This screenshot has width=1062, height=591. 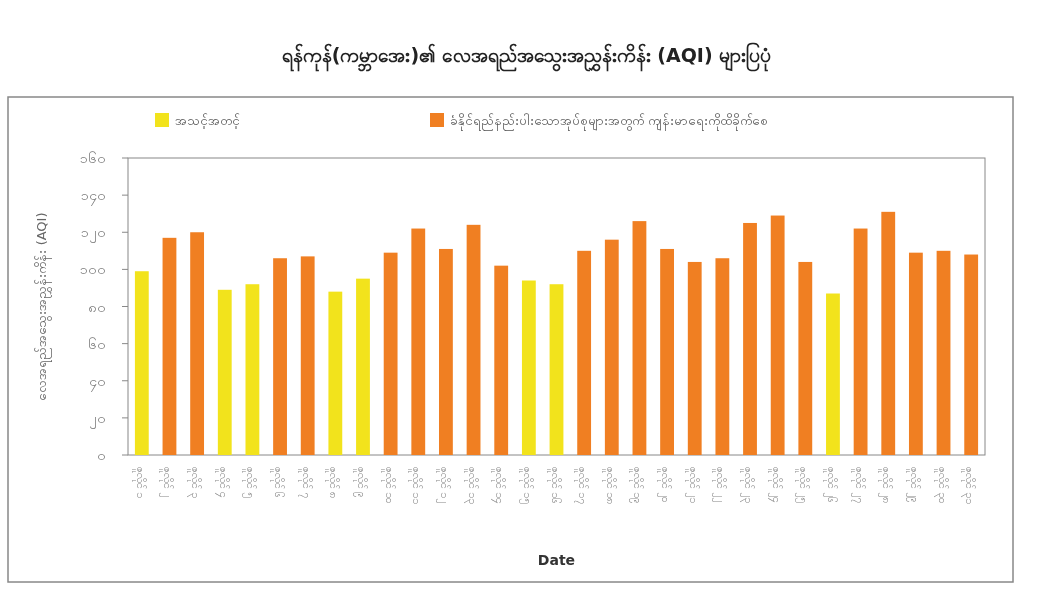 I want to click on y-tick-label: ၄၀, so click(x=97, y=382).